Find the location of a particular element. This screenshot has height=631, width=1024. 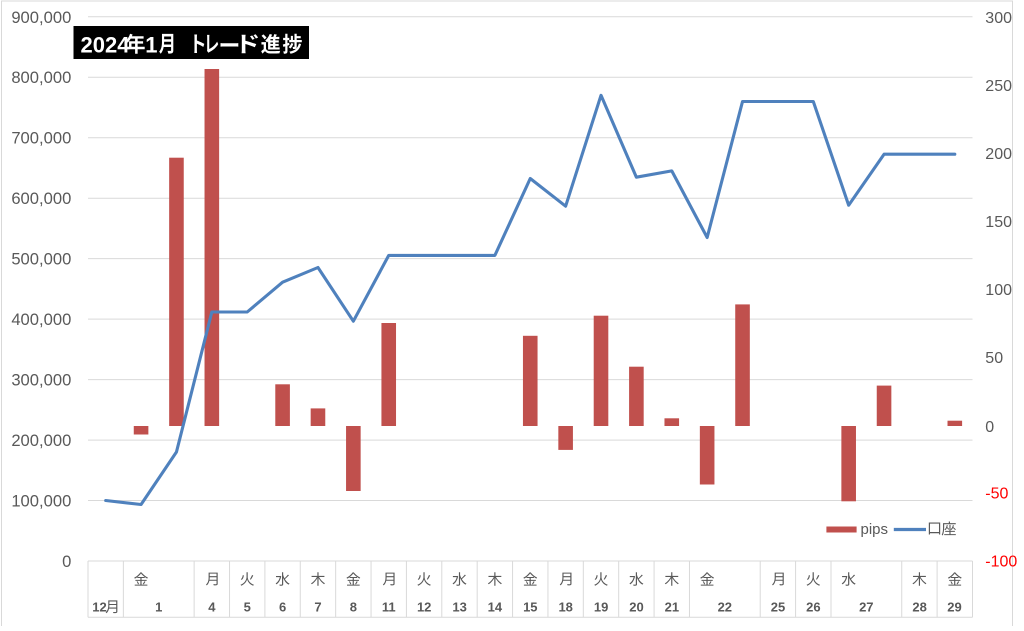

svg-text: 300,000 is located at coordinates (41, 380).